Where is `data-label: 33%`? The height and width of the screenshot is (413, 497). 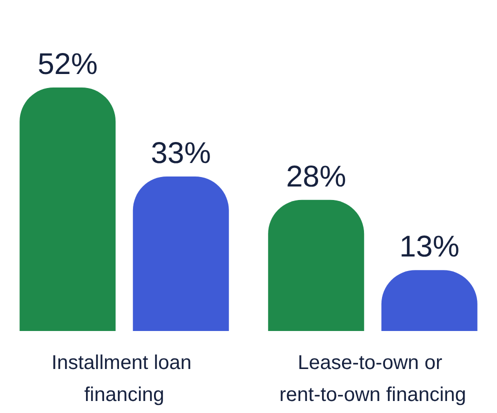
data-label: 33% is located at coordinates (180, 153).